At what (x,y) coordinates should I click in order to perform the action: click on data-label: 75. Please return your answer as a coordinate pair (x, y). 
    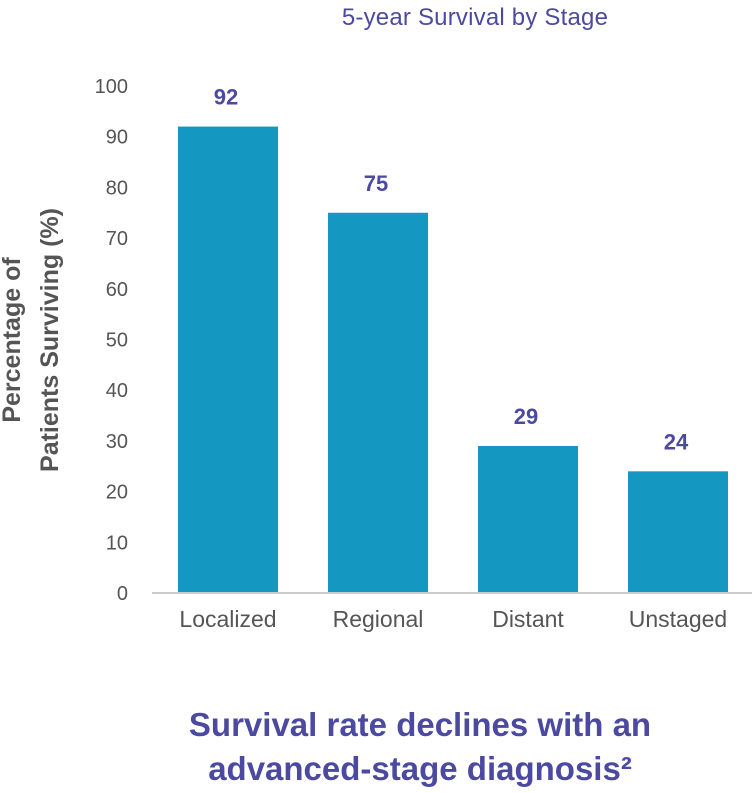
    Looking at the image, I should click on (376, 183).